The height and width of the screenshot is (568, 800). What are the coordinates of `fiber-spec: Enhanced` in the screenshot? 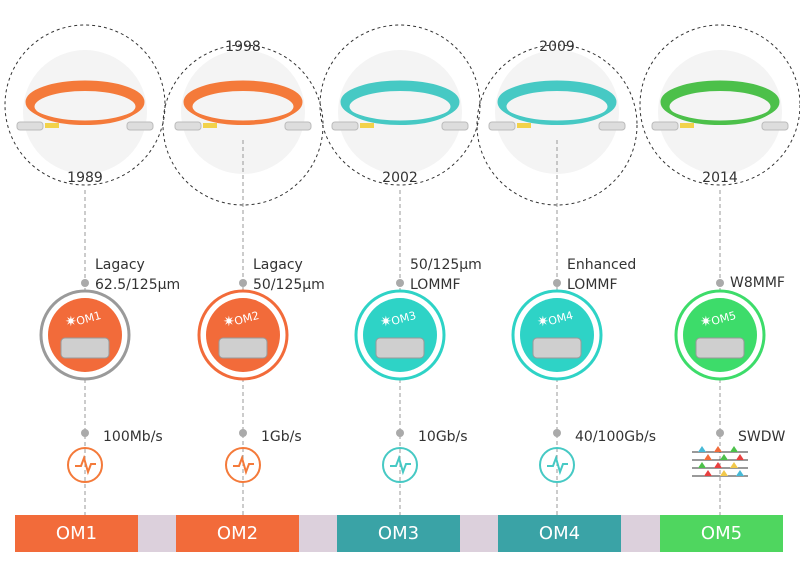 It's located at (601, 265).